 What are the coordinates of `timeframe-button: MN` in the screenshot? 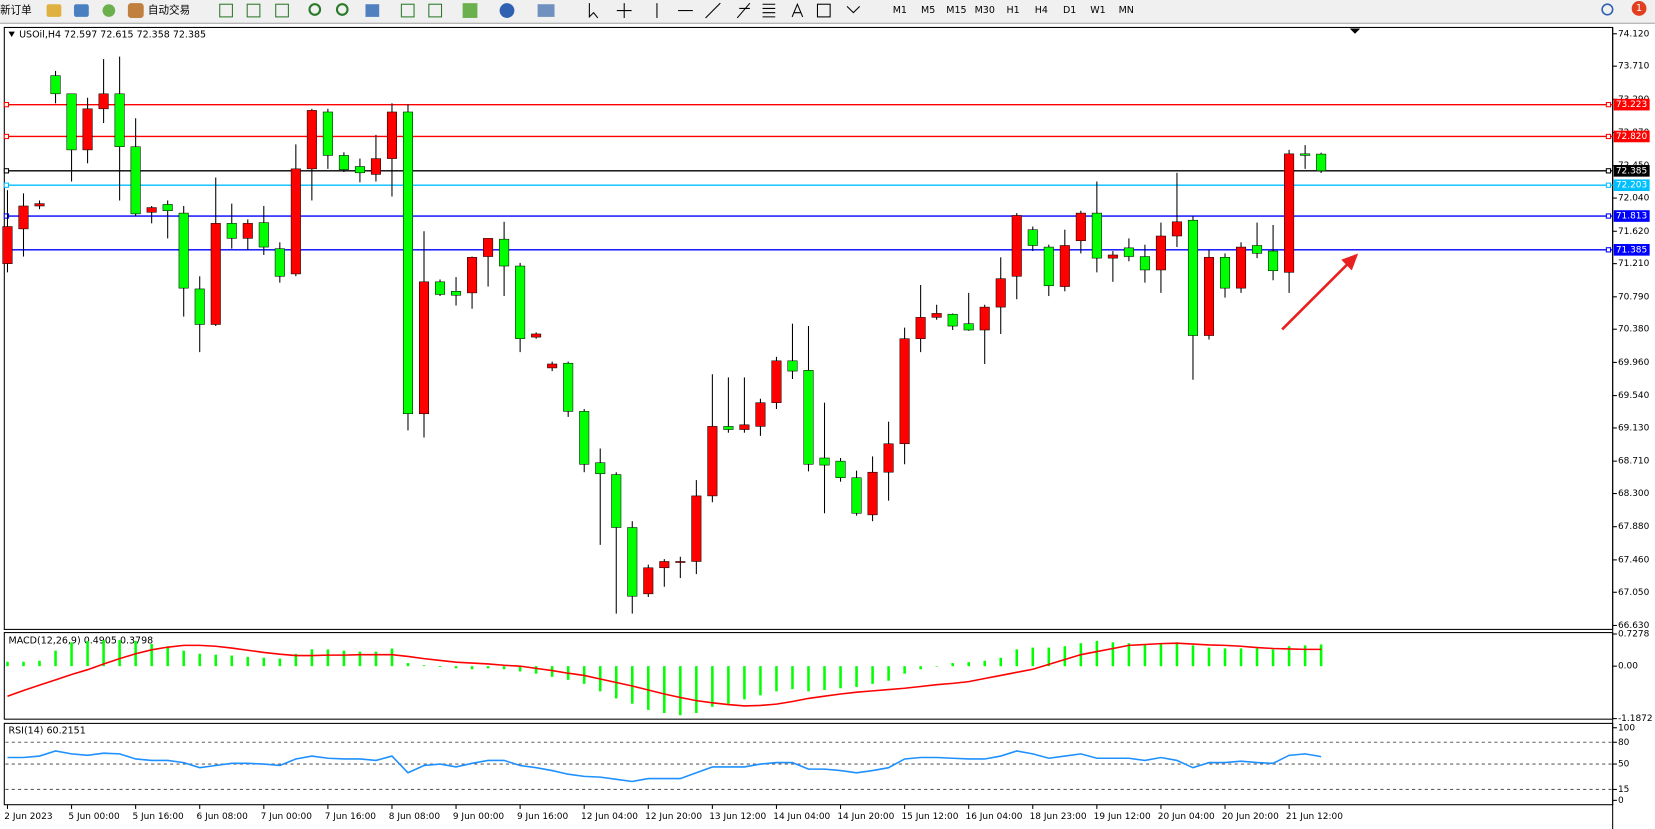 It's located at (1126, 10).